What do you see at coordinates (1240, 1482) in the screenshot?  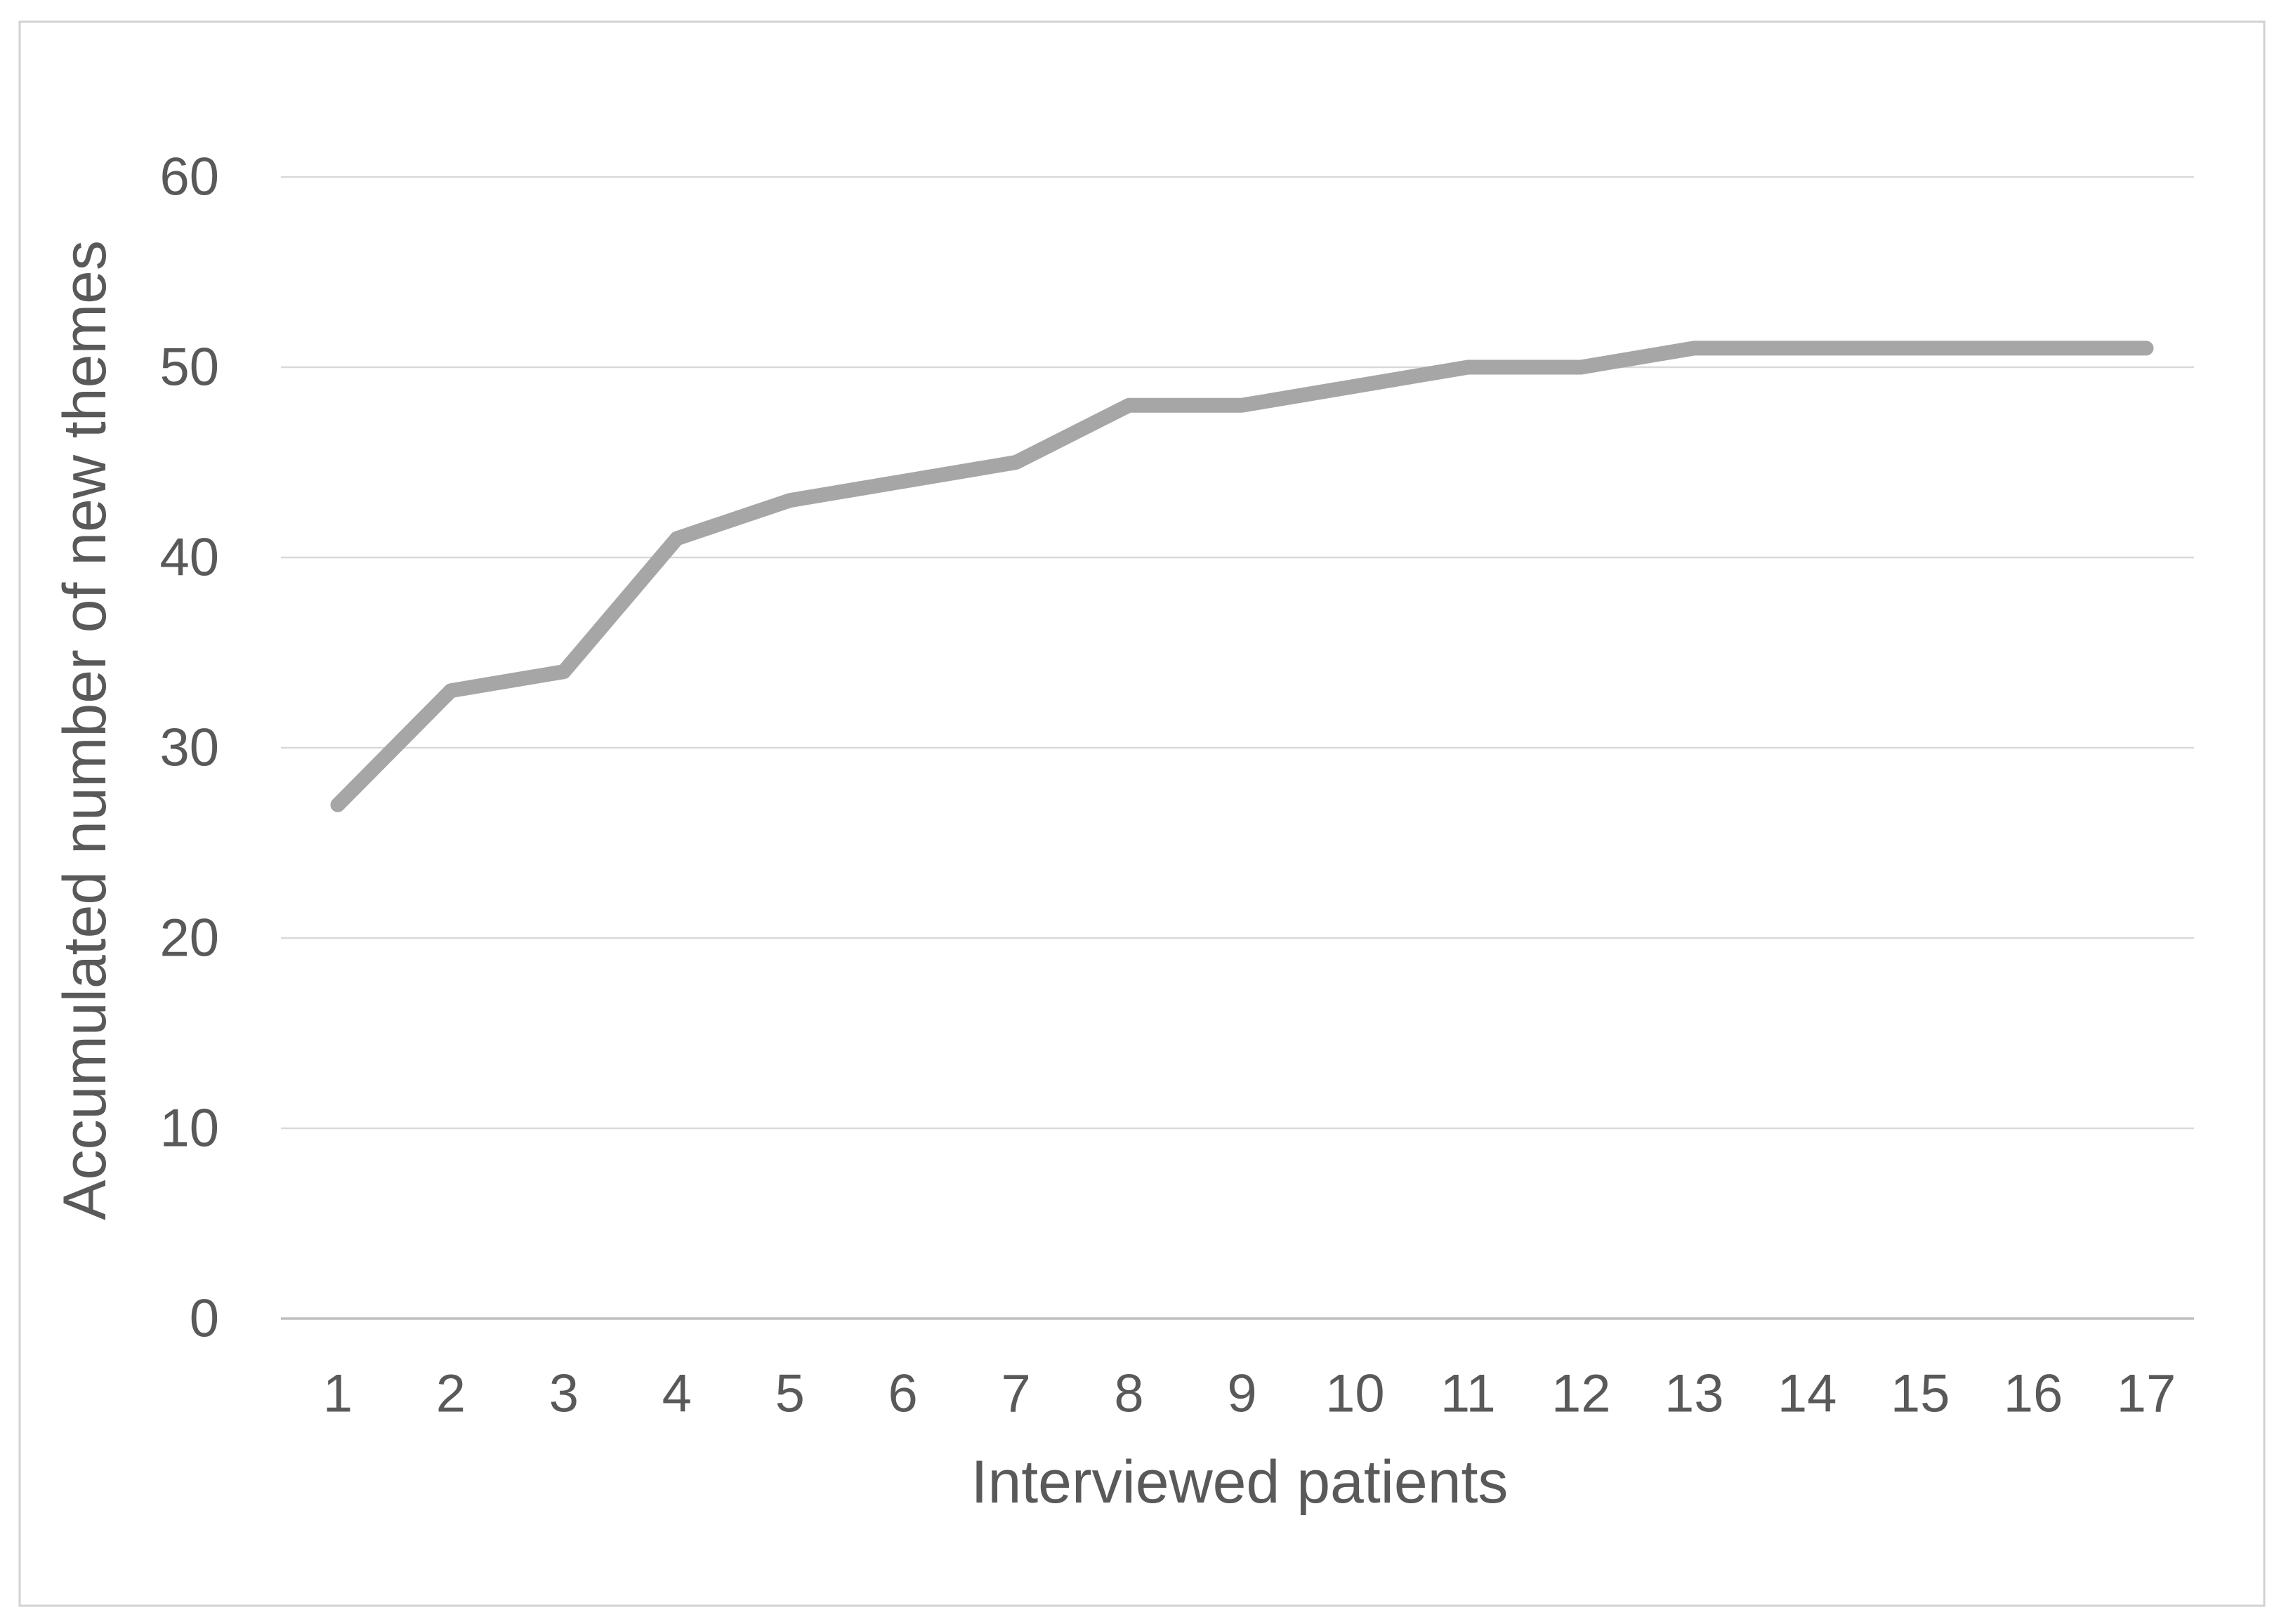 I see `x-axis-title: Interviewed patients` at bounding box center [1240, 1482].